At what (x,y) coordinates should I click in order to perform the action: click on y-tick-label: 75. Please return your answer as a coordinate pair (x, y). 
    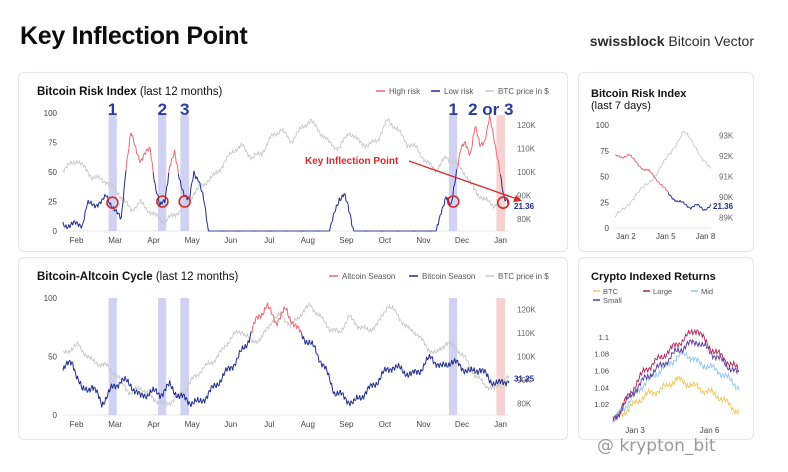
    Looking at the image, I should click on (52, 143).